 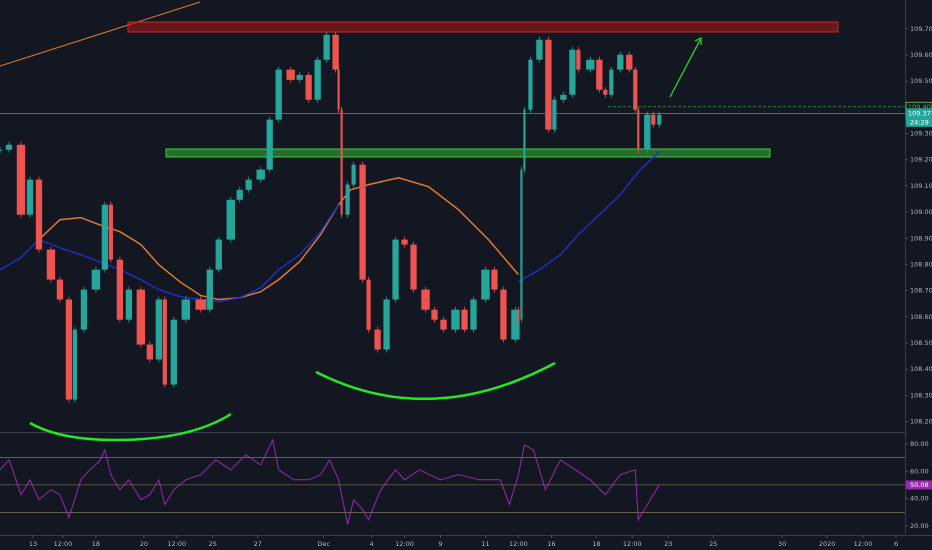 What do you see at coordinates (130, 427) in the screenshot?
I see `cup-curve-left` at bounding box center [130, 427].